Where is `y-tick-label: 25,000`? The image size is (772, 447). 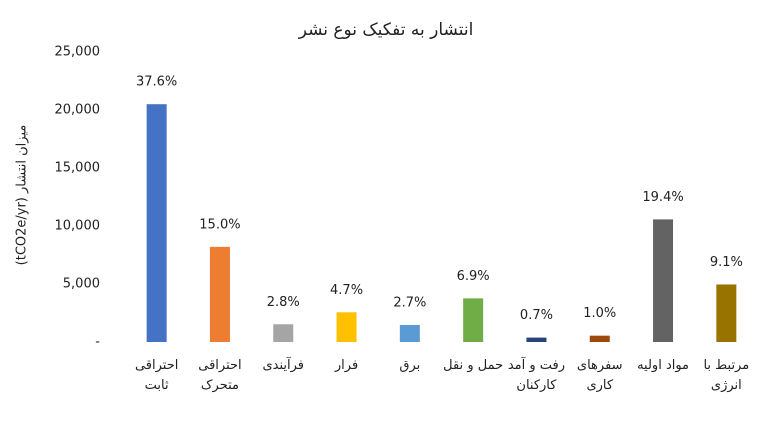
y-tick-label: 25,000 is located at coordinates (78, 52).